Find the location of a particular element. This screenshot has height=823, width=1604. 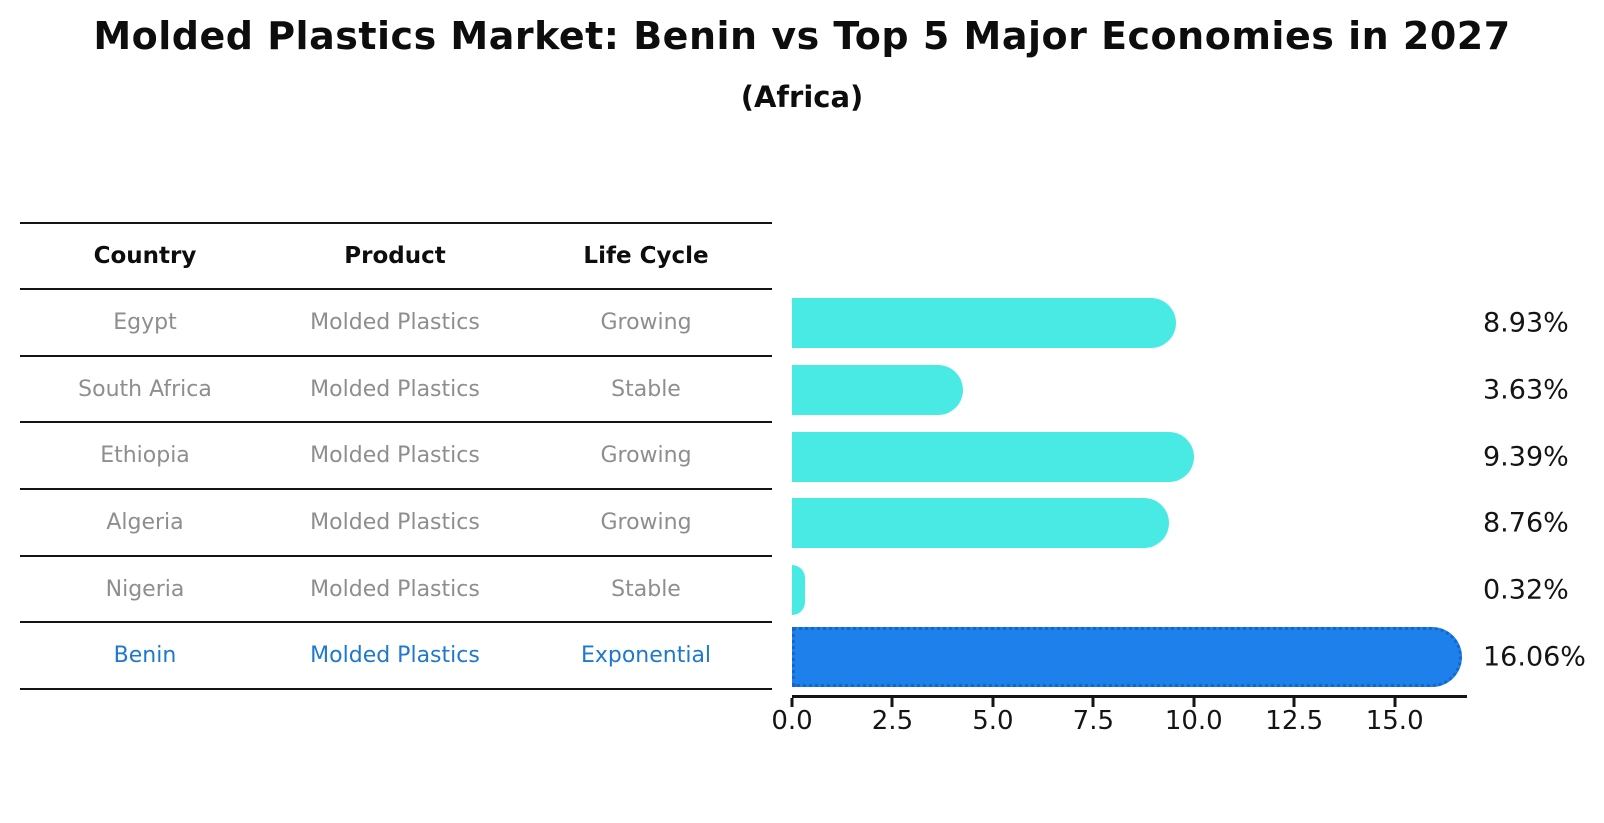

bar-nigeria is located at coordinates (798, 590).